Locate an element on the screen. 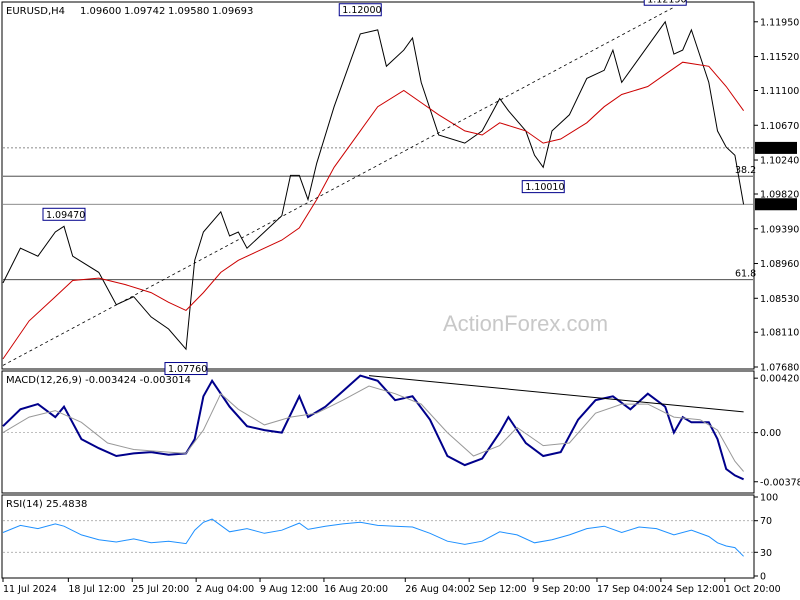 The width and height of the screenshot is (800, 600). x-tick-label: 26 Aug 04:00 is located at coordinates (437, 589).